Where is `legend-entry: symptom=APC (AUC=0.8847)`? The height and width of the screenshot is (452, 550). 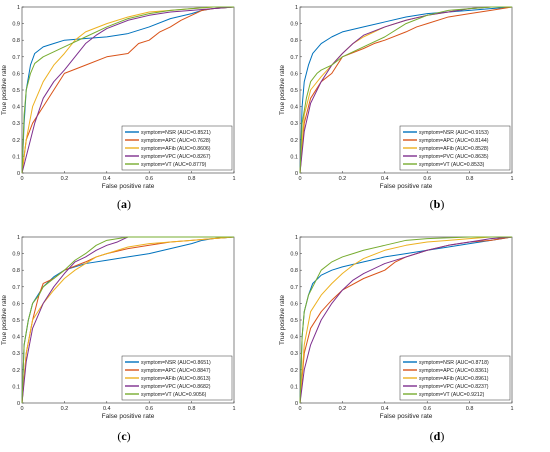
legend-entry: symptom=APC (AUC=0.8847) is located at coordinates (176, 371).